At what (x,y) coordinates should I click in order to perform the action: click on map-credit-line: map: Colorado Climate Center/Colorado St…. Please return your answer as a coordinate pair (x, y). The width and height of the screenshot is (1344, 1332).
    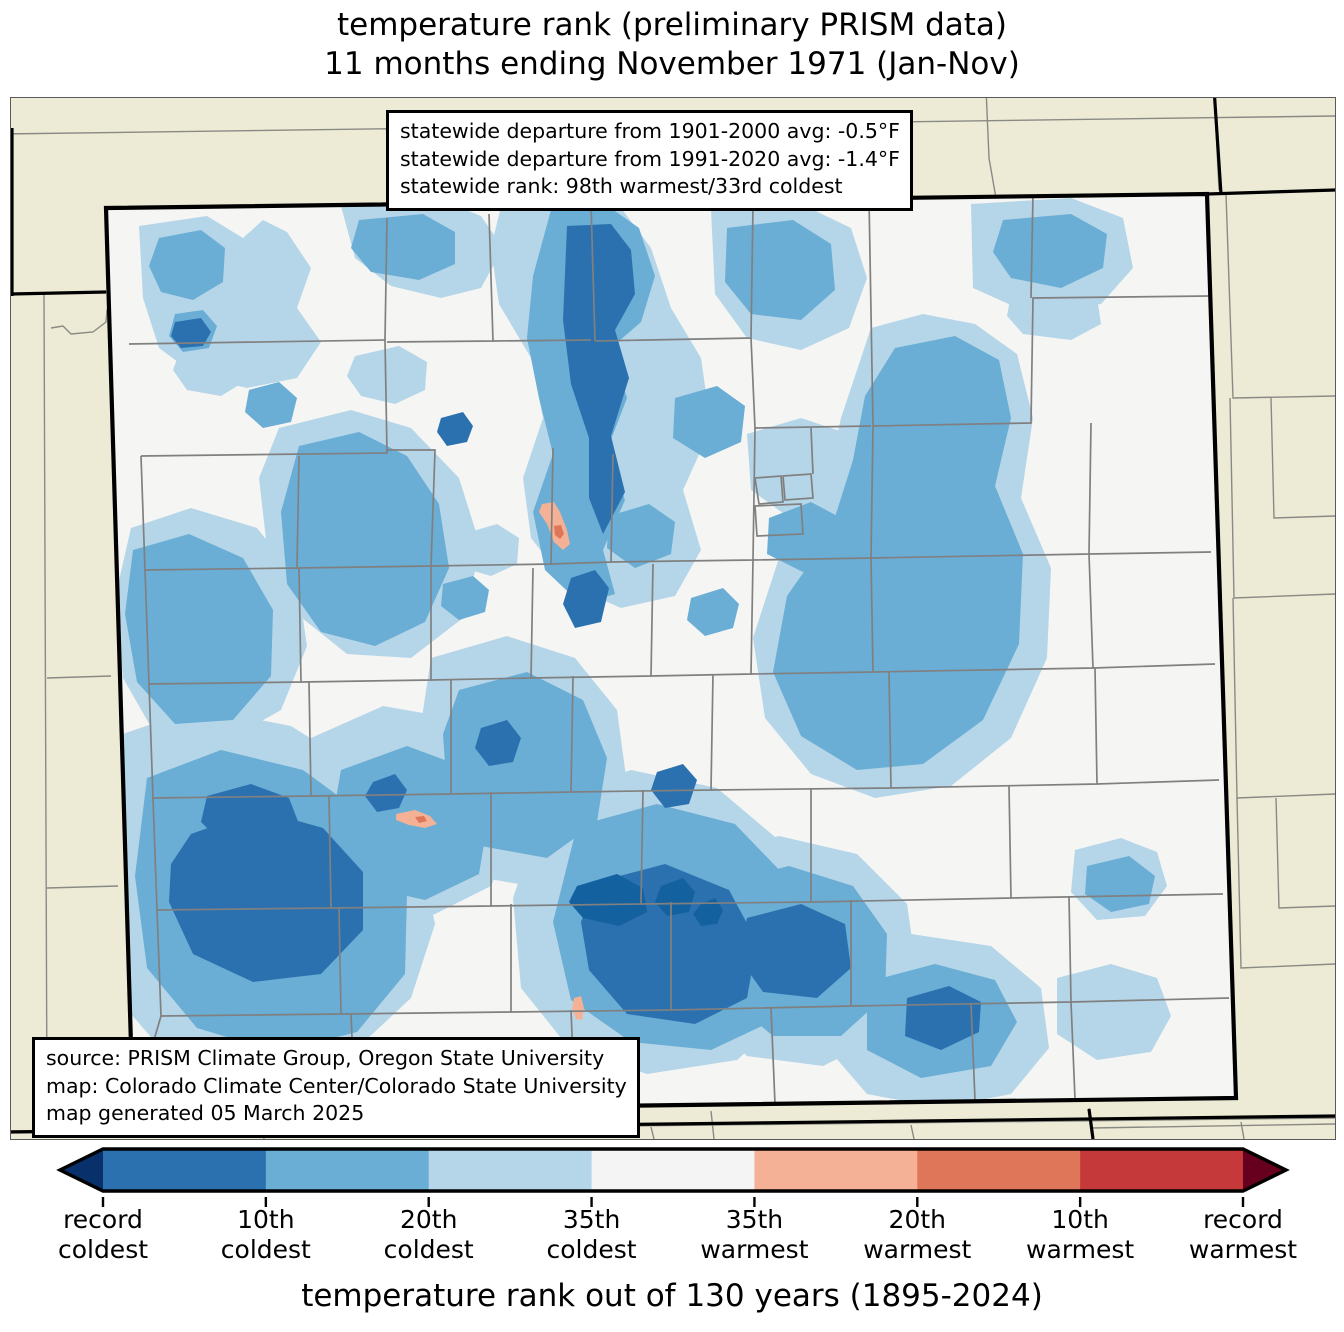
    Looking at the image, I should click on (336, 1085).